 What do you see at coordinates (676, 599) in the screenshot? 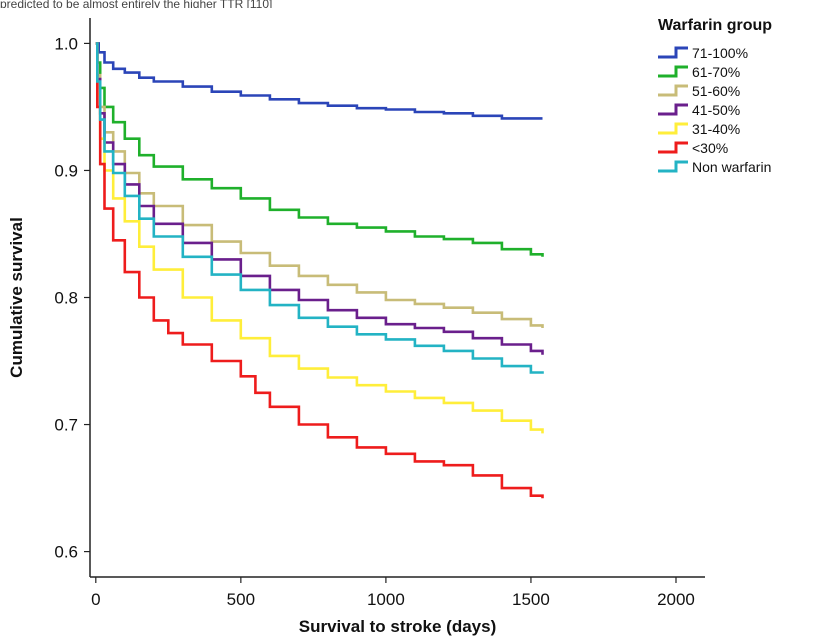
I see `x-tick-label: 2000` at bounding box center [676, 599].